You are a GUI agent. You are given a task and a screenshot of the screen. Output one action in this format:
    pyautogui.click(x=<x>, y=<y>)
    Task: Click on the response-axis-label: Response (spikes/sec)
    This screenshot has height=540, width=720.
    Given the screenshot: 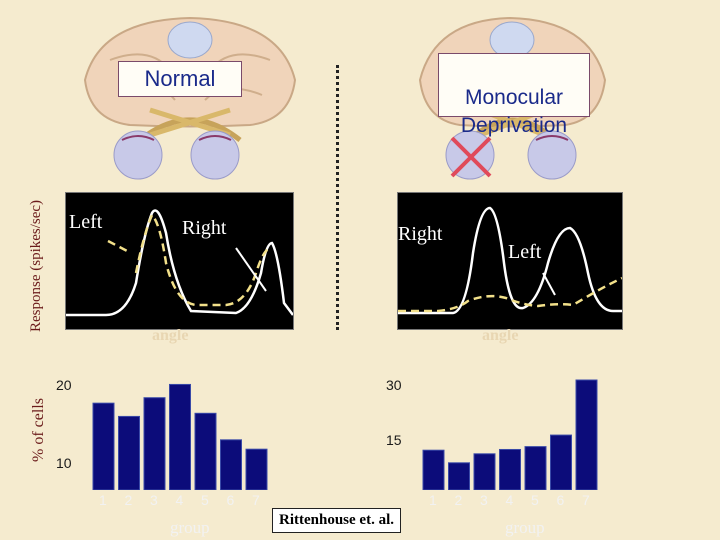 What is the action you would take?
    pyautogui.click(x=36, y=265)
    